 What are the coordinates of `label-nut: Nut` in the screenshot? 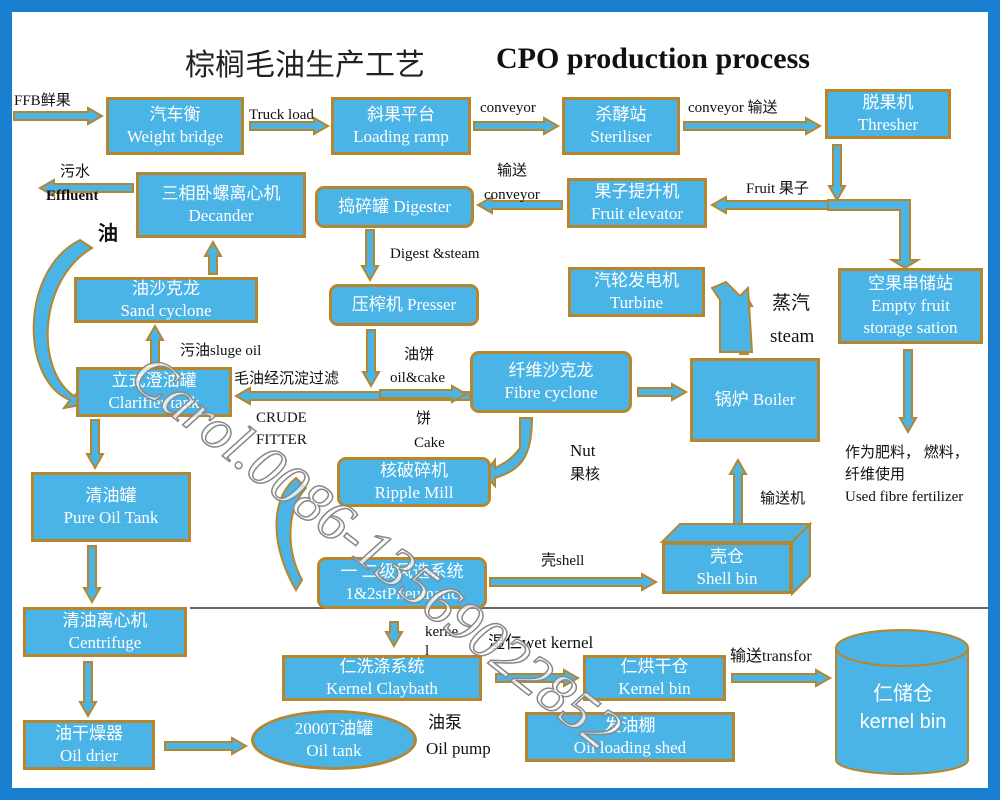 It's located at (583, 450).